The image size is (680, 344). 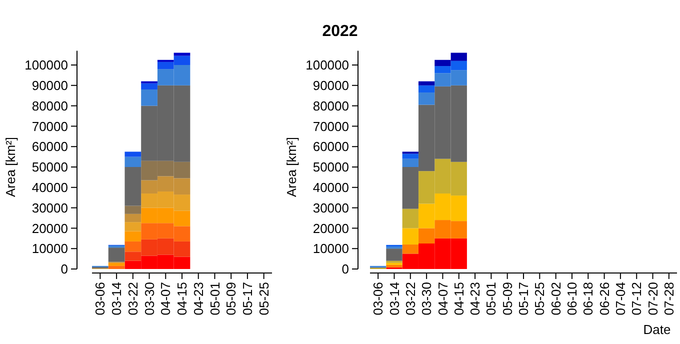 What do you see at coordinates (652, 299) in the screenshot?
I see `x-tick-label: 07-20` at bounding box center [652, 299].